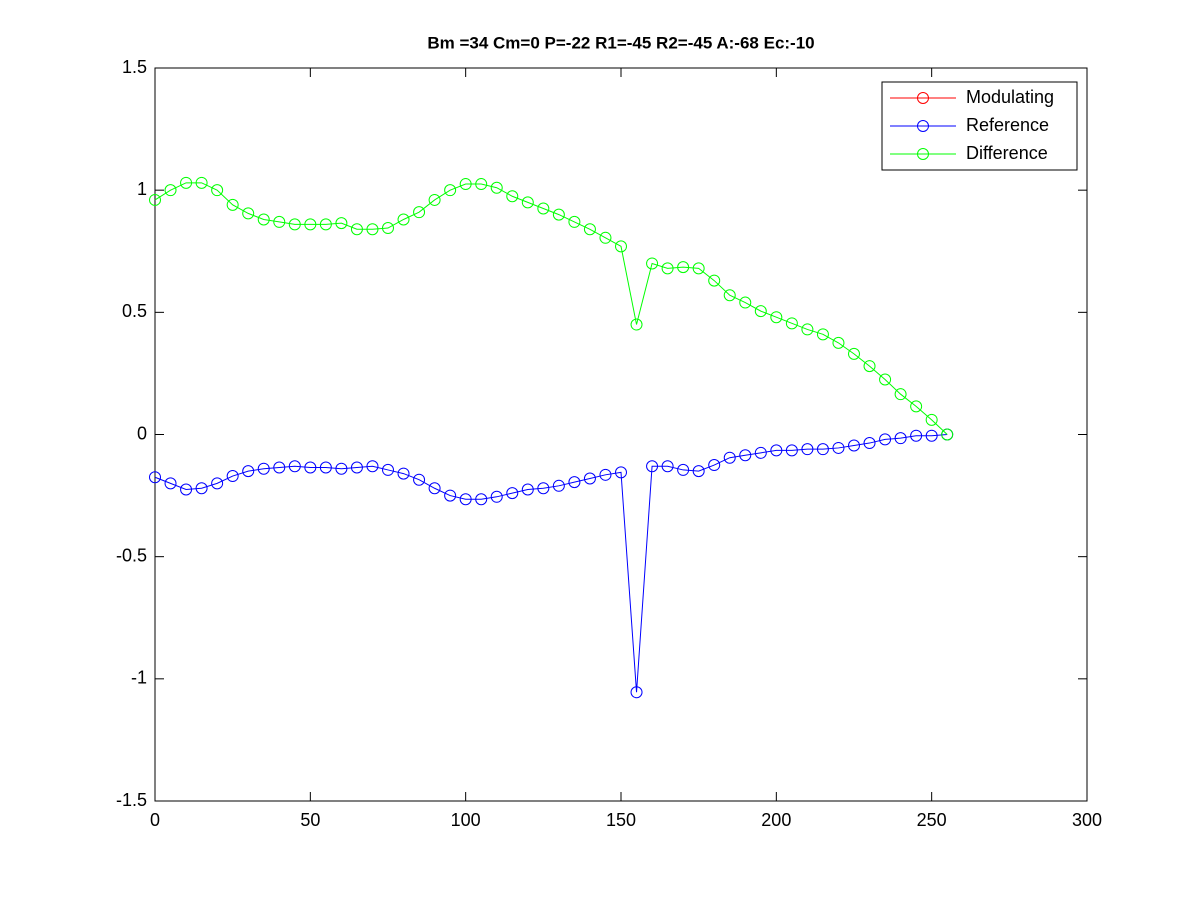 This screenshot has width=1200, height=900. I want to click on x-tick-label: 100, so click(466, 820).